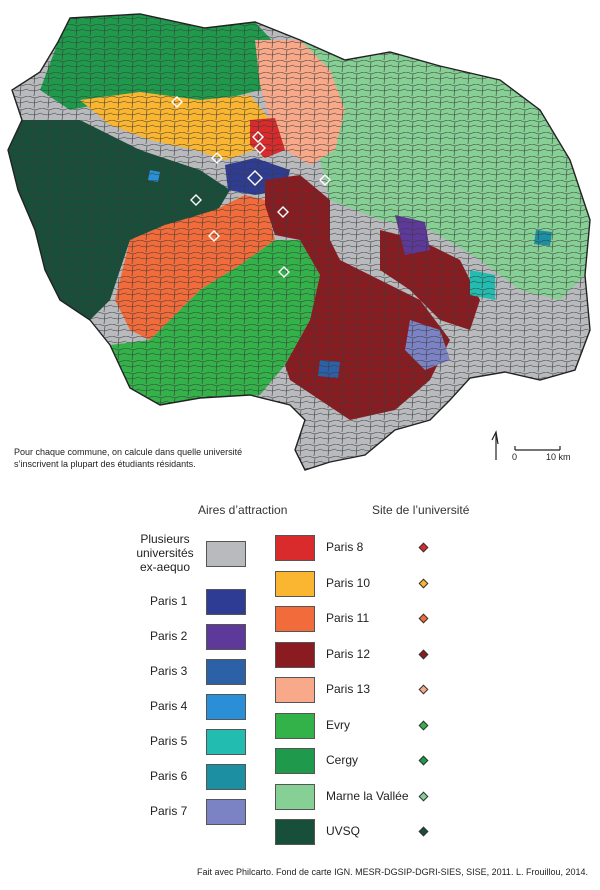 Image resolution: width=600 pixels, height=890 pixels. I want to click on site-marker-paris1, so click(255, 178).